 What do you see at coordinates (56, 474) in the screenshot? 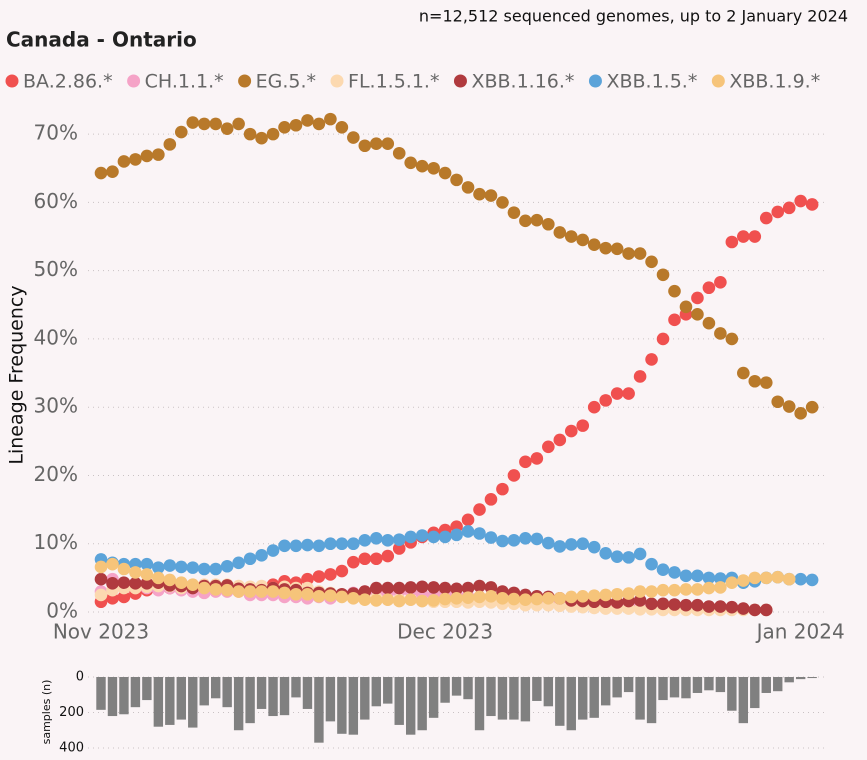
I see `y-tick-label: 20%` at bounding box center [56, 474].